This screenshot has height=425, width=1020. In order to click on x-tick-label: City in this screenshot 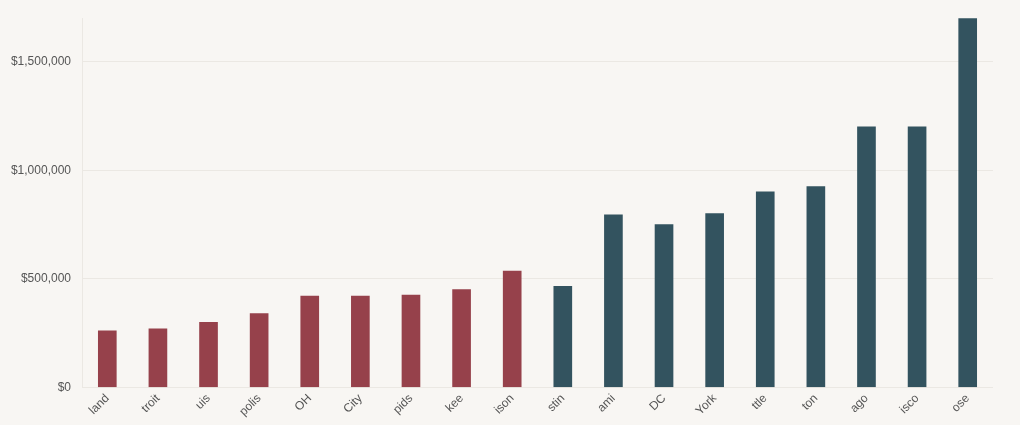, I will do `click(352, 403)`.